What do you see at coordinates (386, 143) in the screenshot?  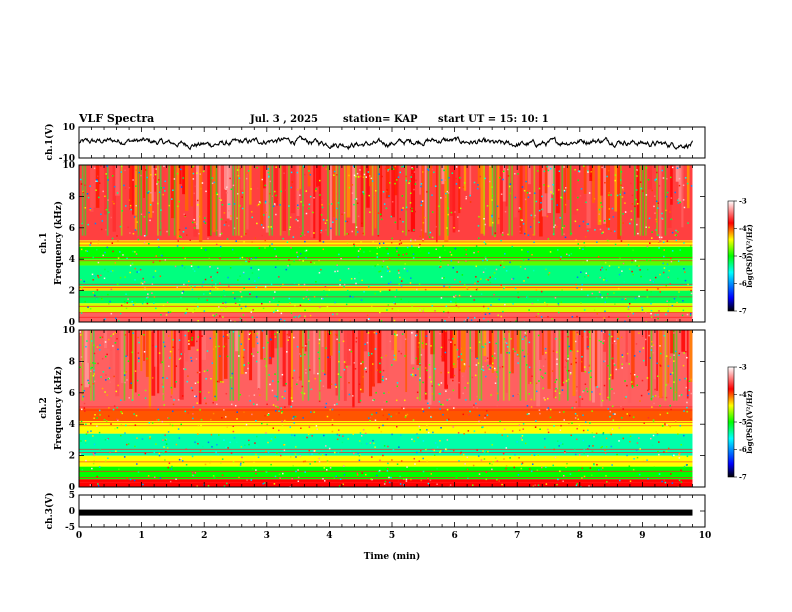 I see `ch1-waveform-line` at bounding box center [386, 143].